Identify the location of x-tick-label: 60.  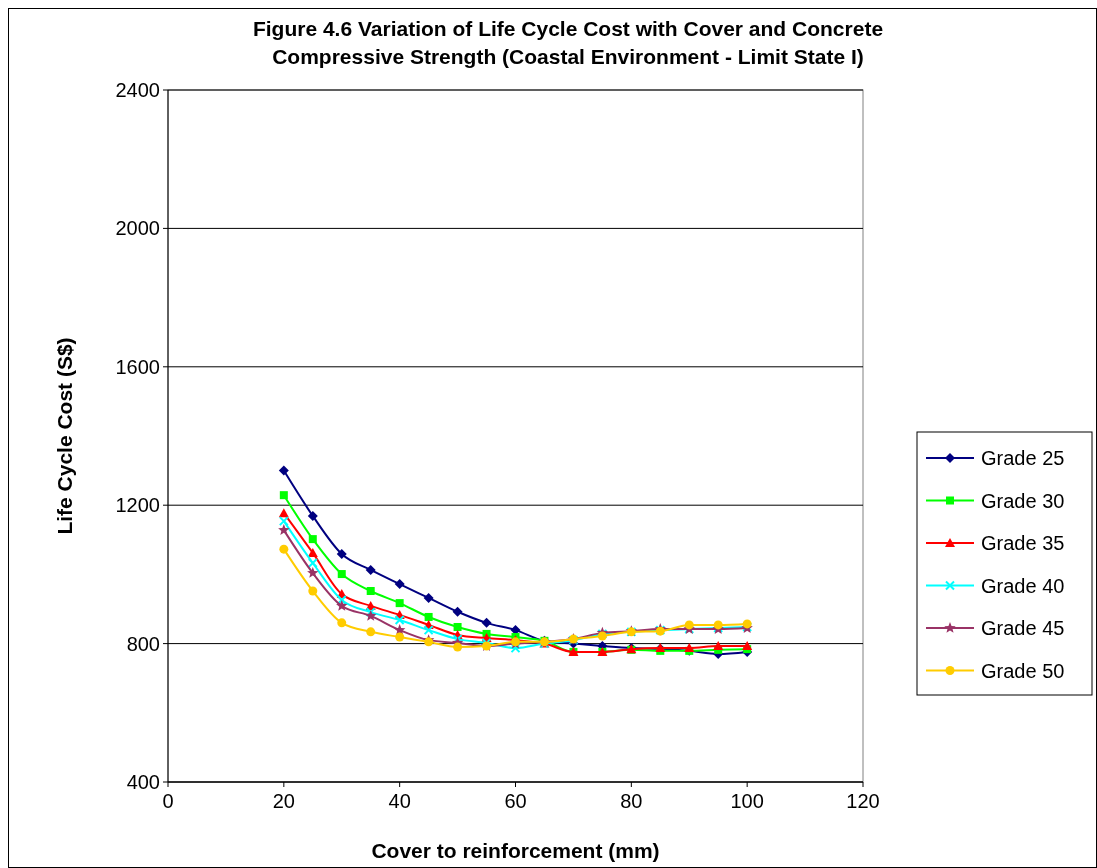
(515, 801).